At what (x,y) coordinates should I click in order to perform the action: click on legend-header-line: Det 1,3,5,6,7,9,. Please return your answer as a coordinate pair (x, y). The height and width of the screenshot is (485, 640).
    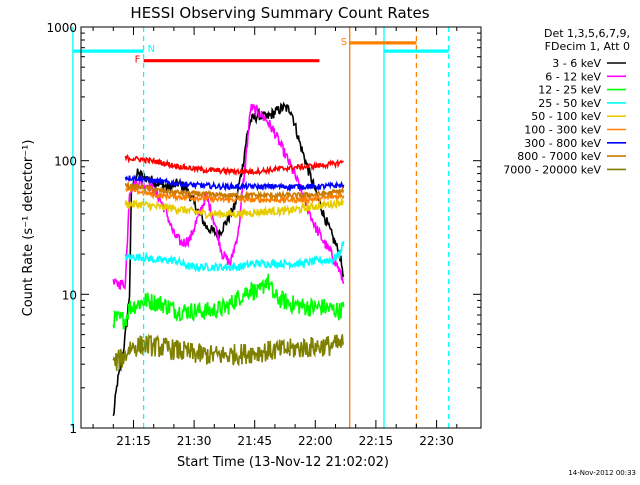
    Looking at the image, I should click on (587, 33).